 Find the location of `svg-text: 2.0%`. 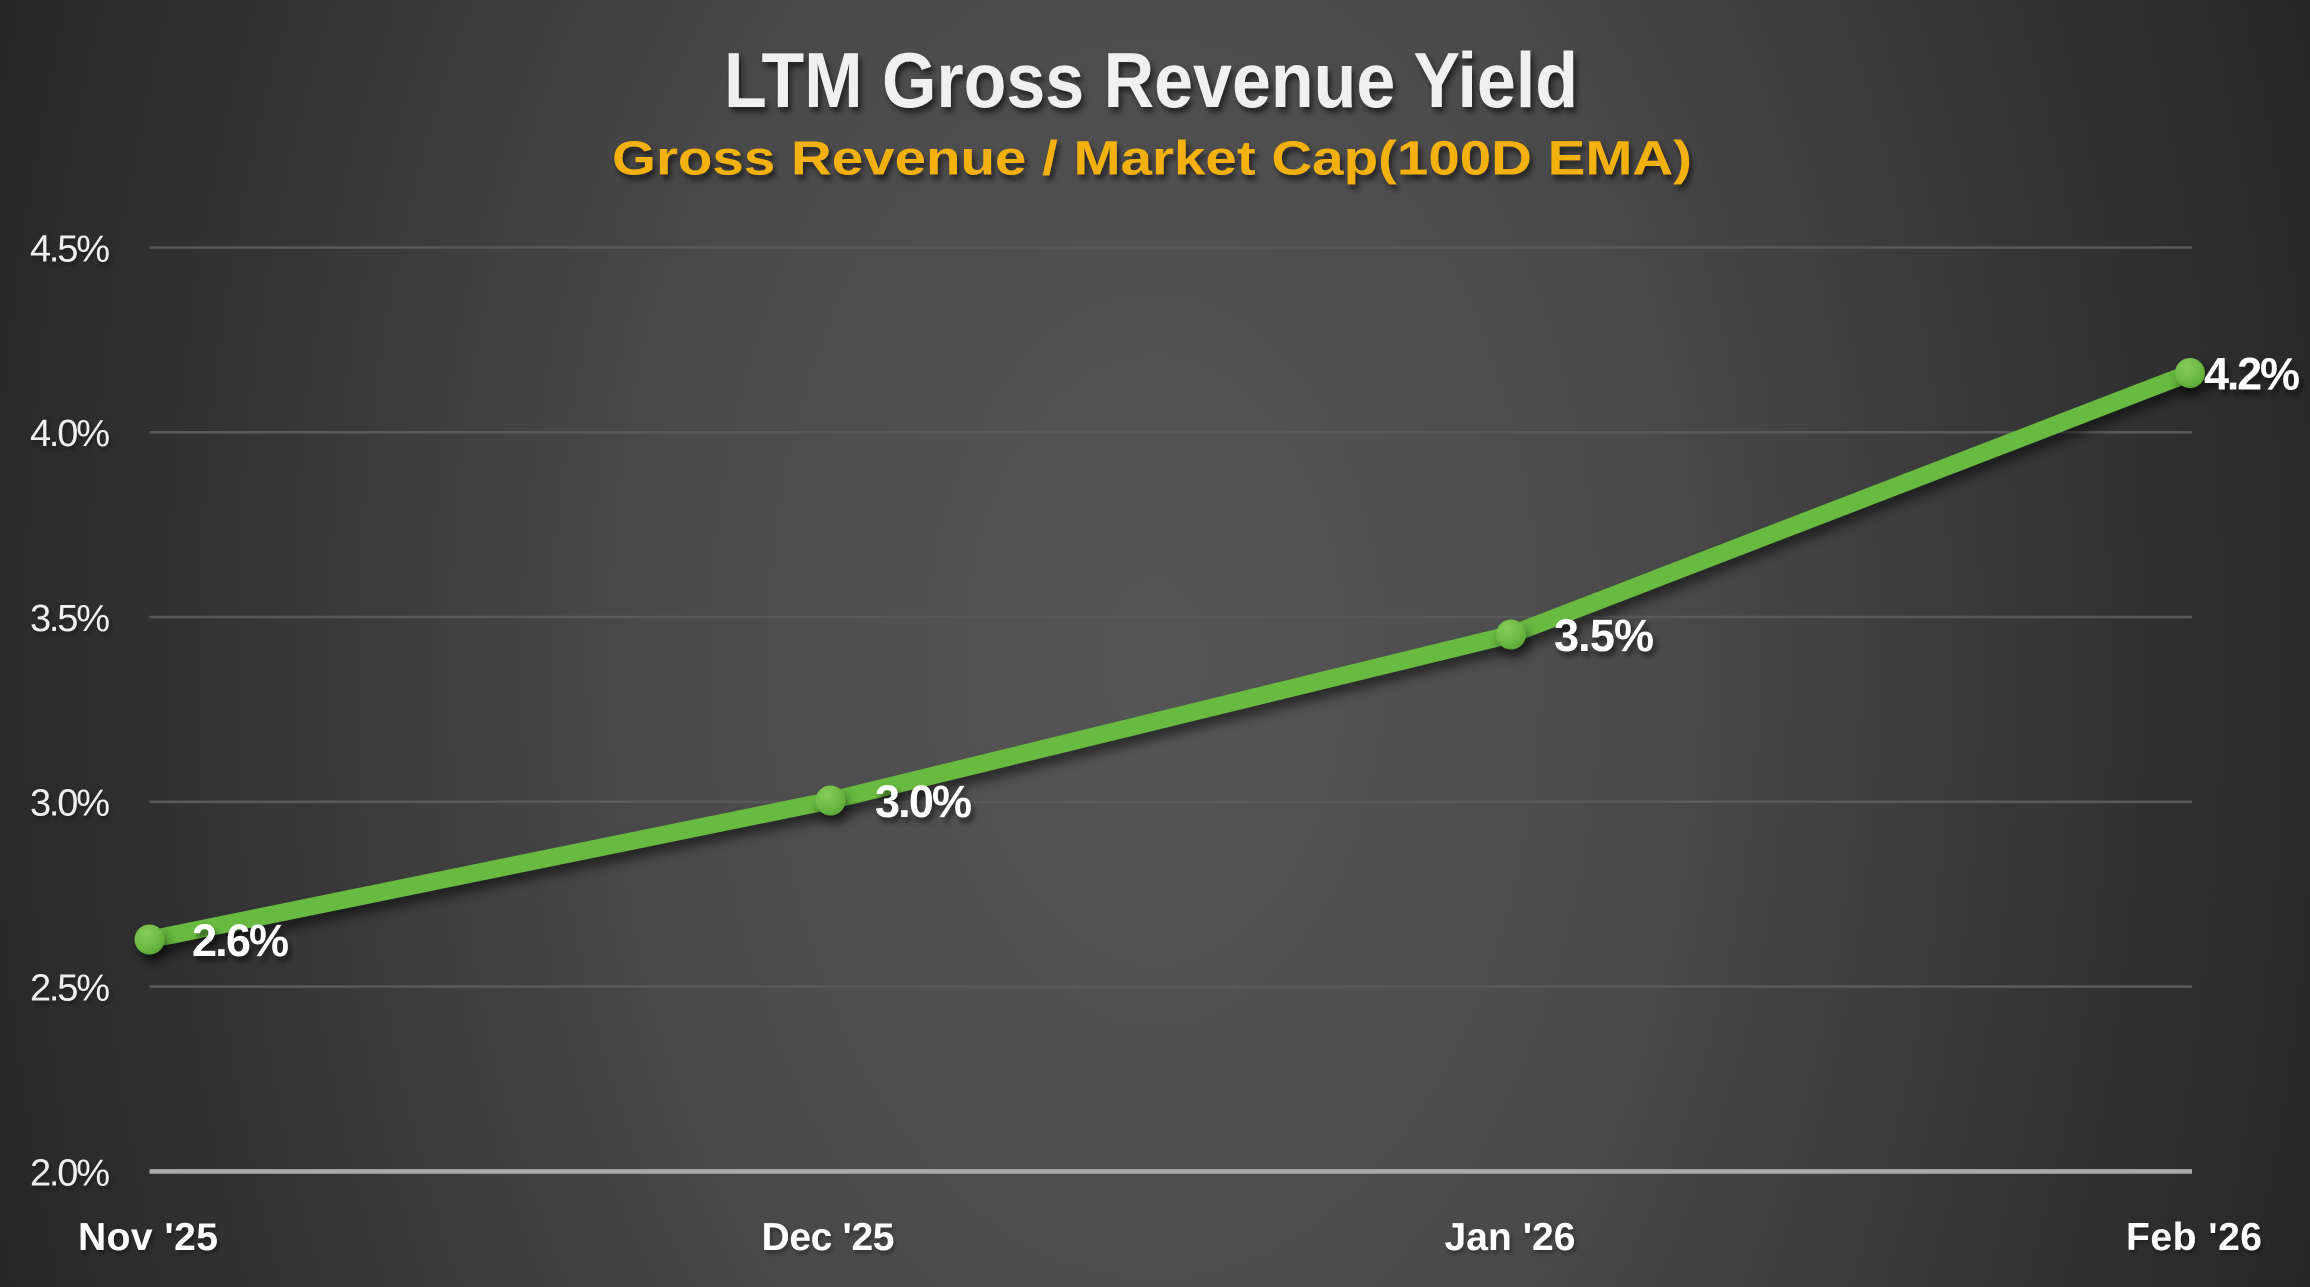

svg-text: 2.0% is located at coordinates (70, 1173).